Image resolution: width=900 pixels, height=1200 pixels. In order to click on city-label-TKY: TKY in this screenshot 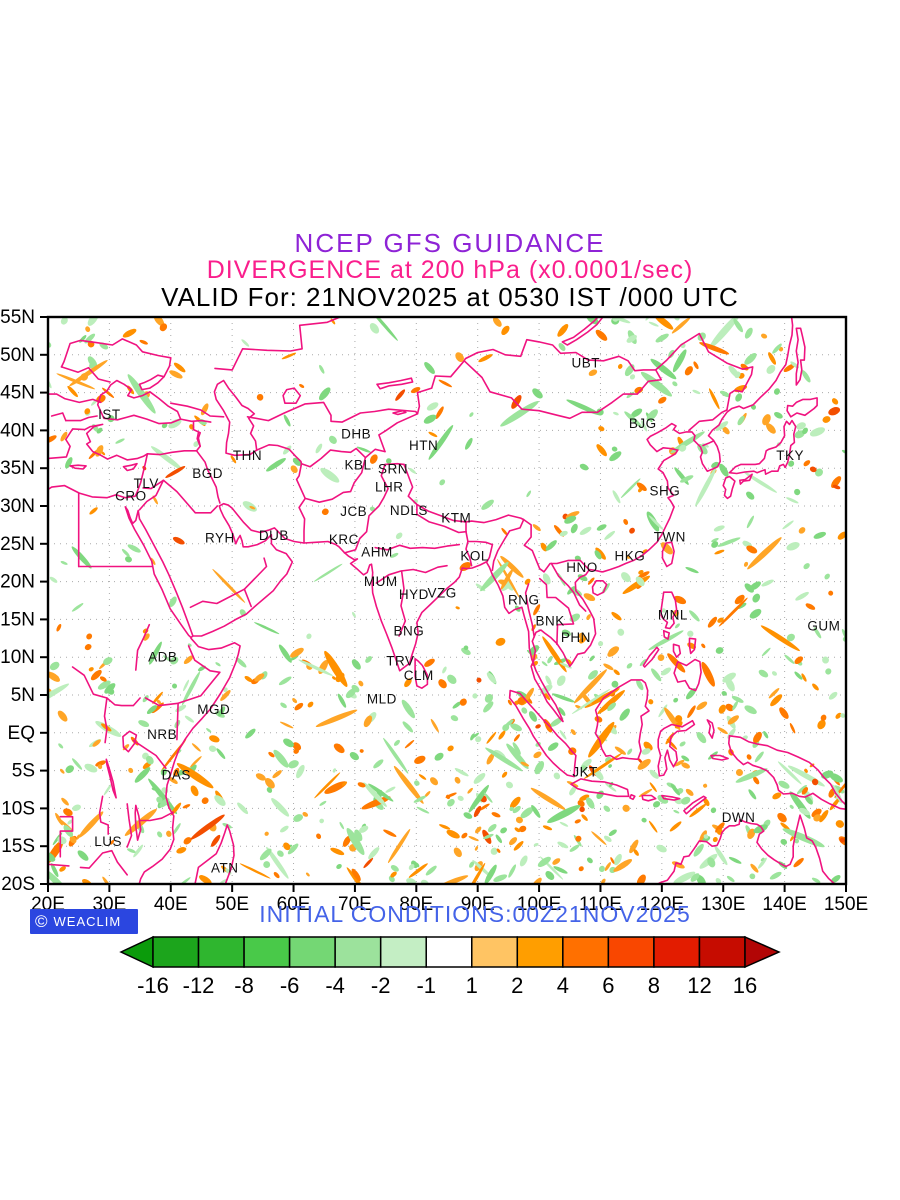, I will do `click(790, 455)`.